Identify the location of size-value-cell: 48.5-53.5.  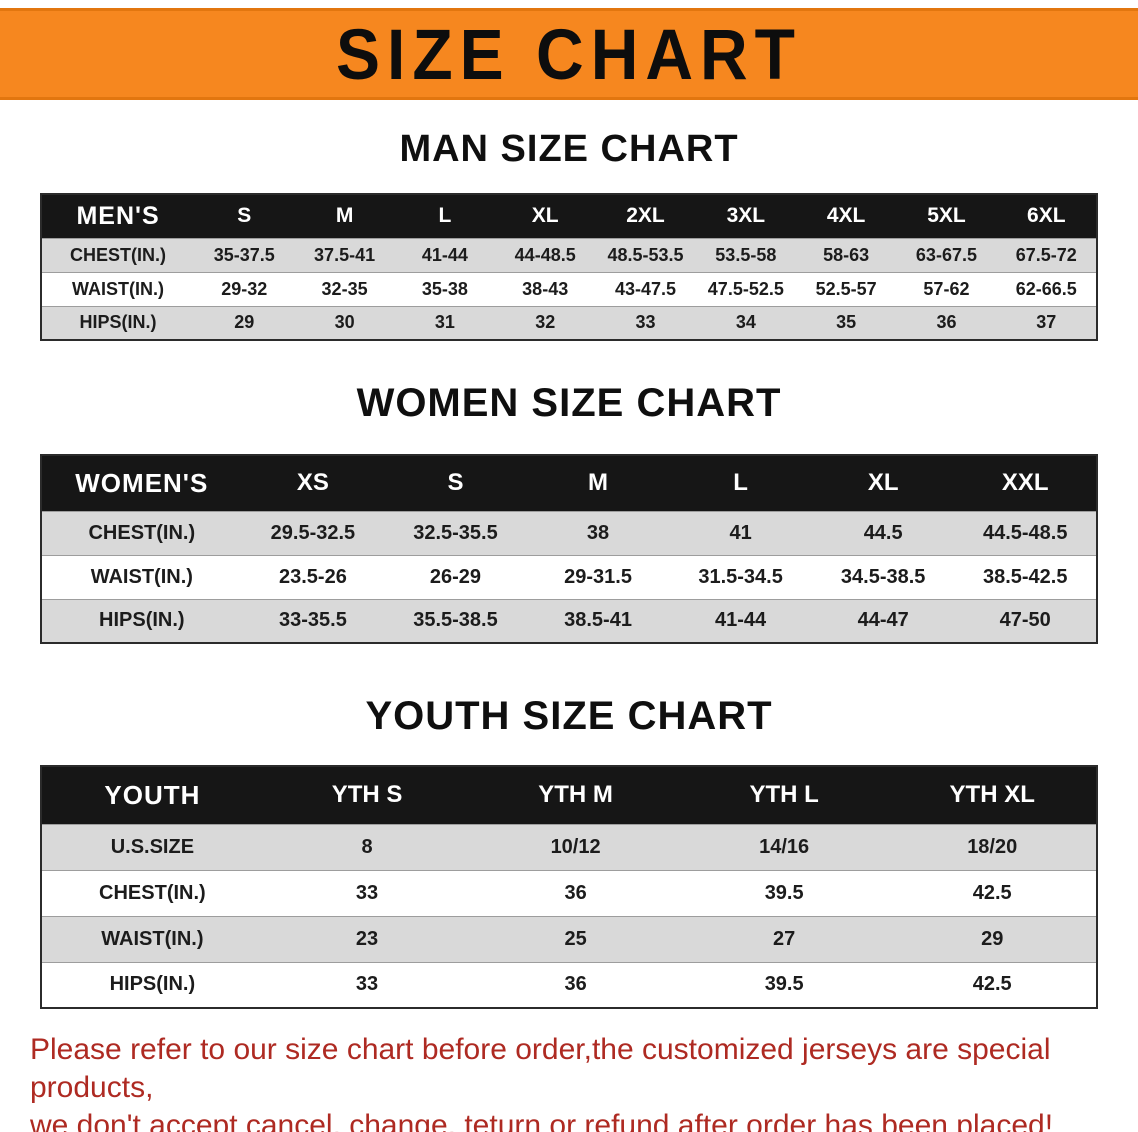
(645, 255).